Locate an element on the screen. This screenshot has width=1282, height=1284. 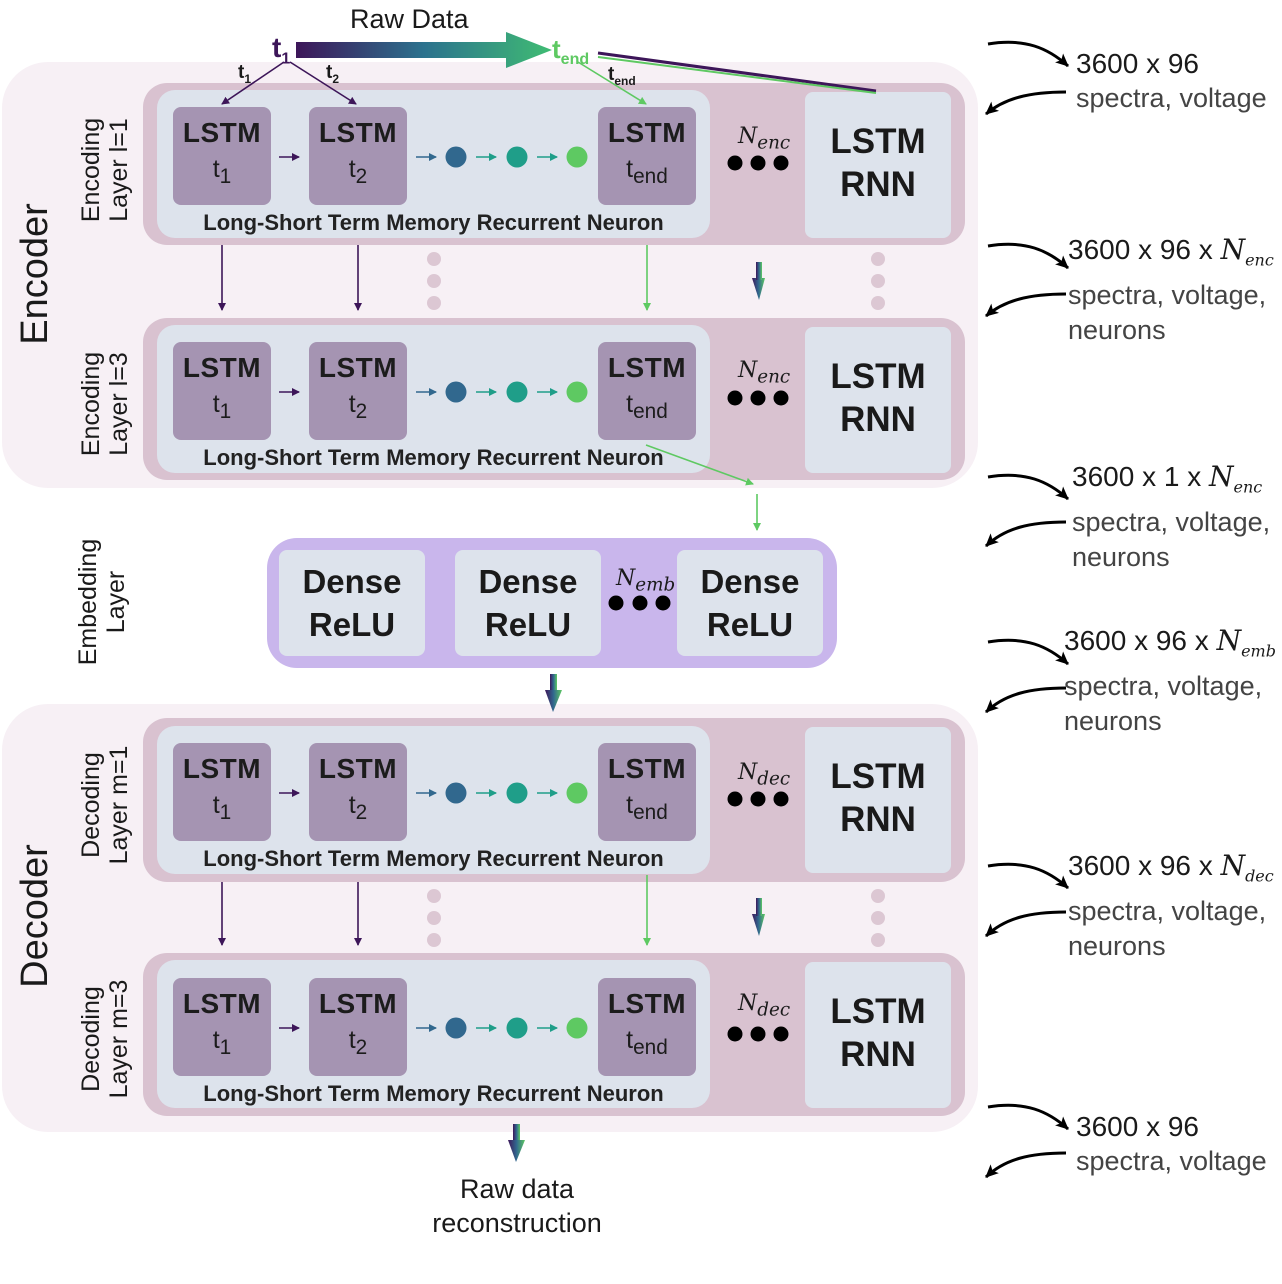
encoder-to-embedding-arrow is located at coordinates (703, 487).